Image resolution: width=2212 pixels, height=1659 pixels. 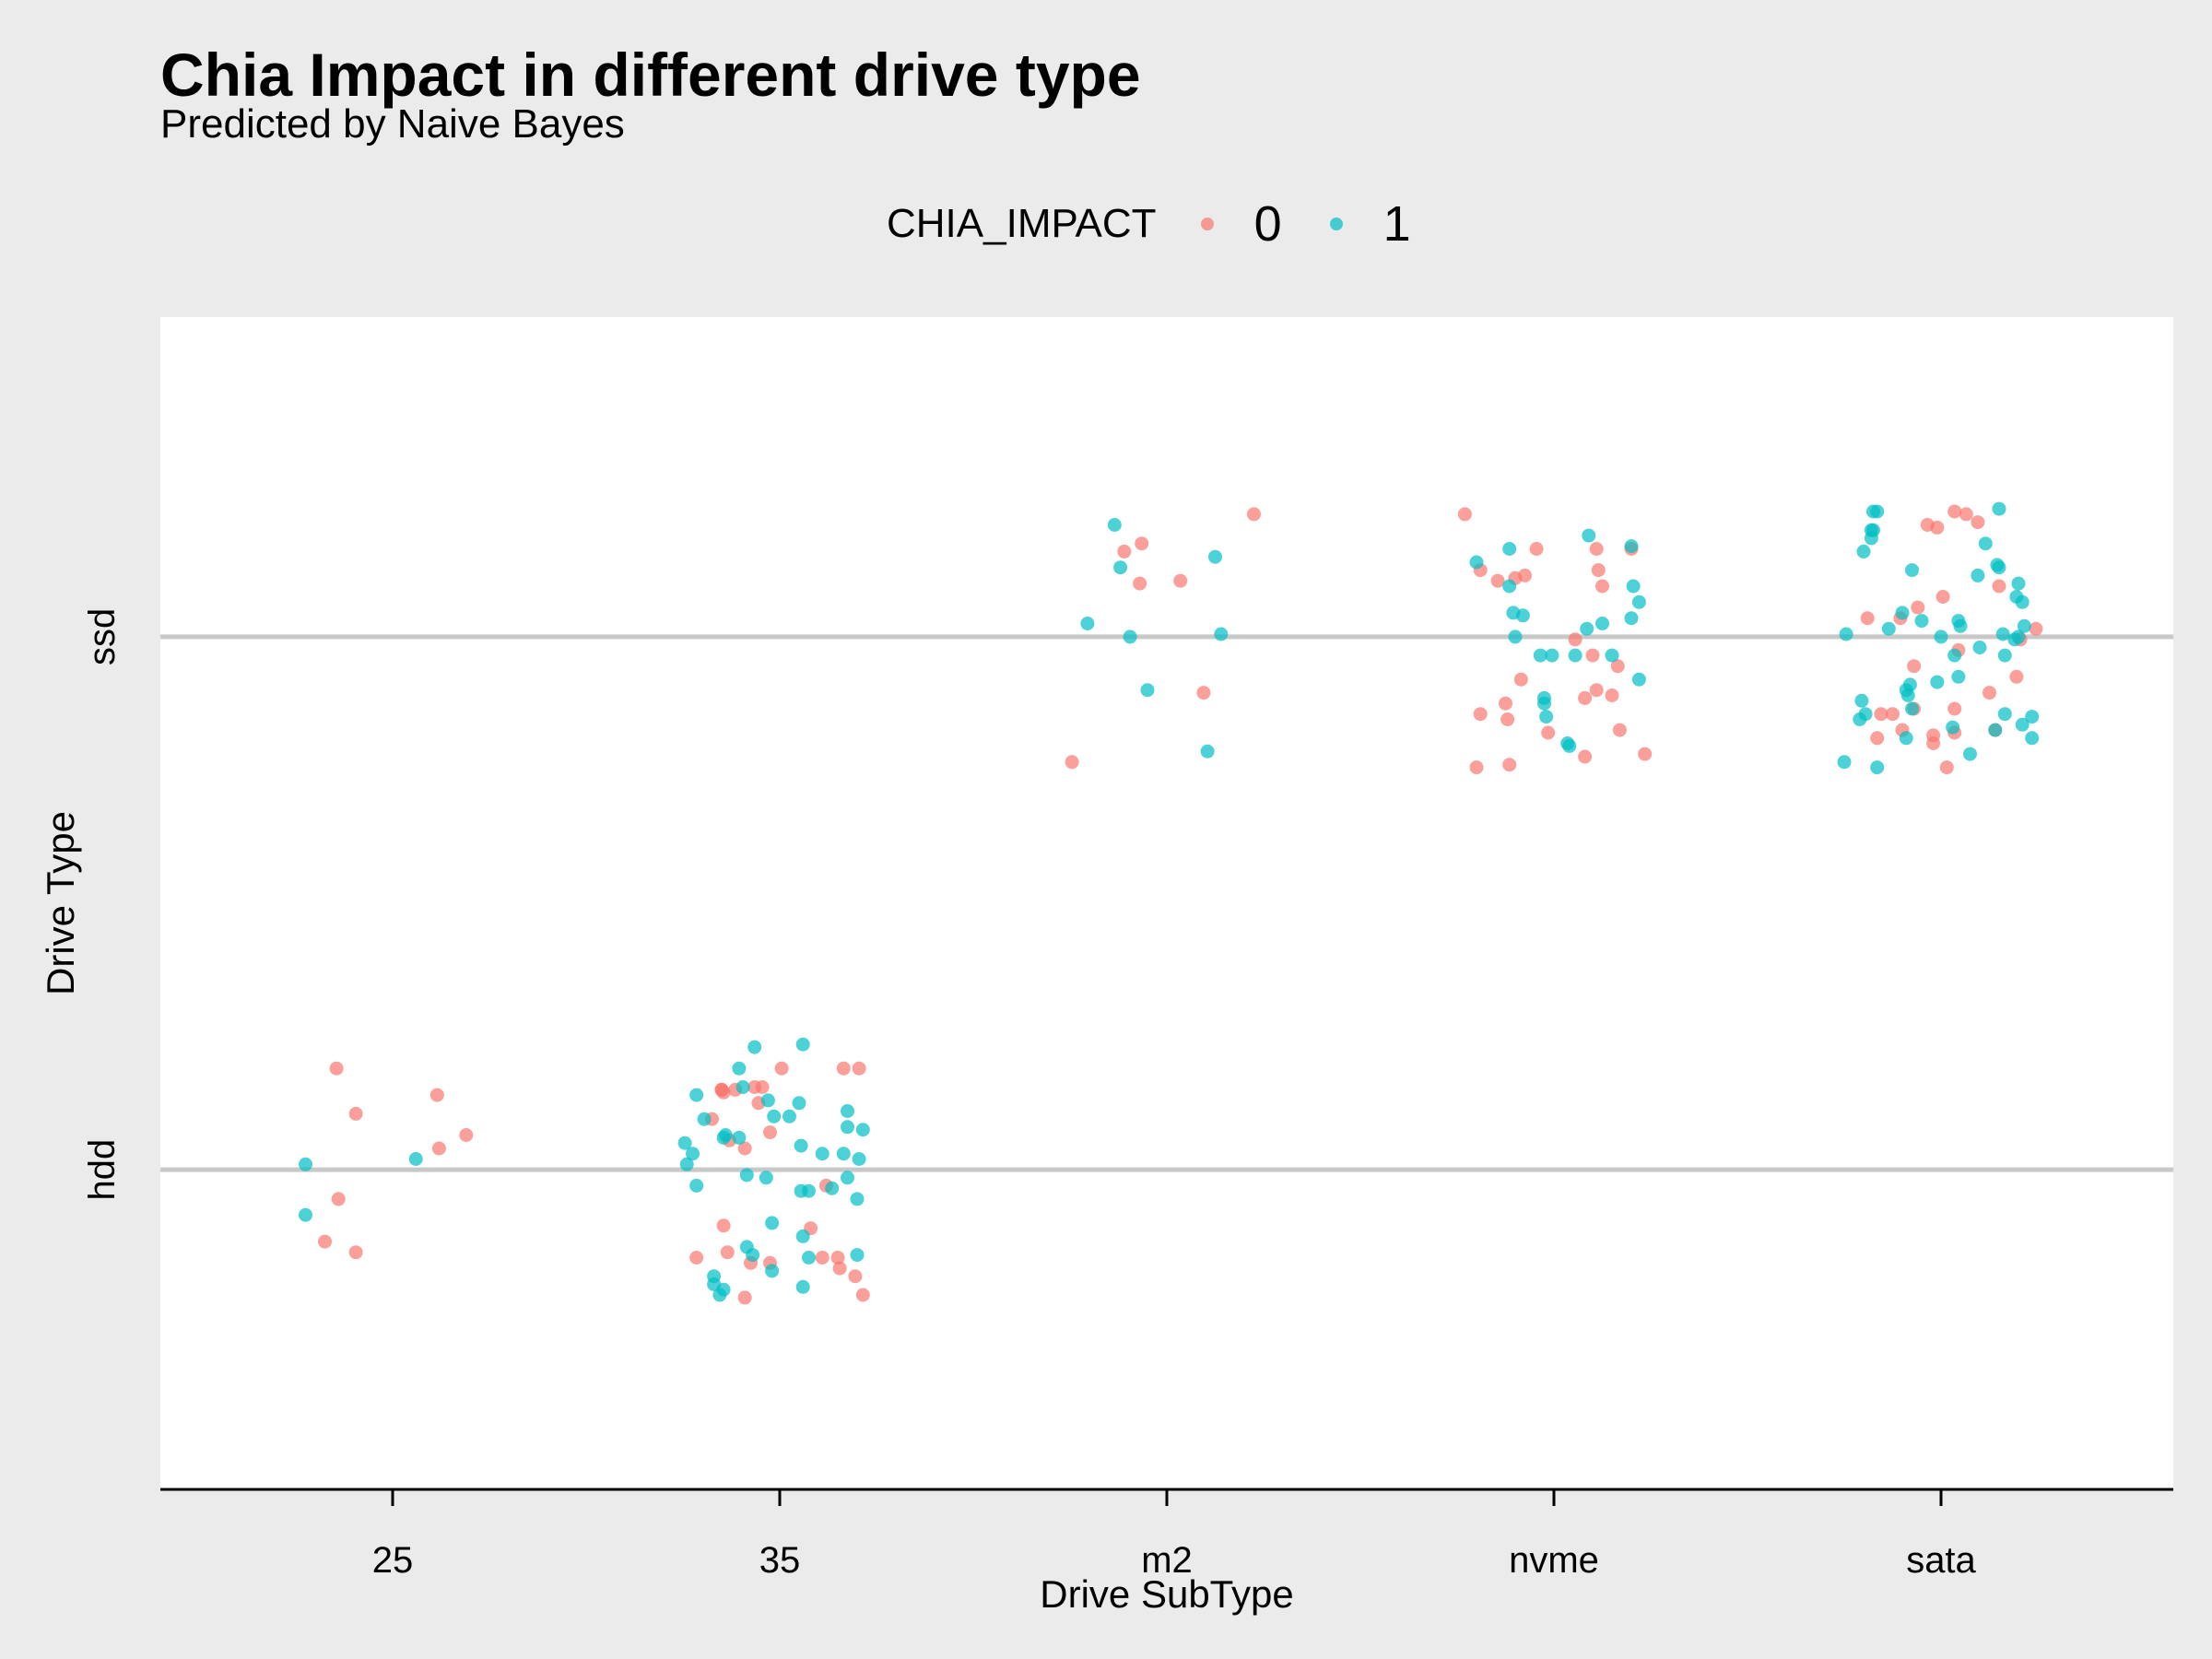 I want to click on y-tick-label-ssd: ssd, so click(x=102, y=636).